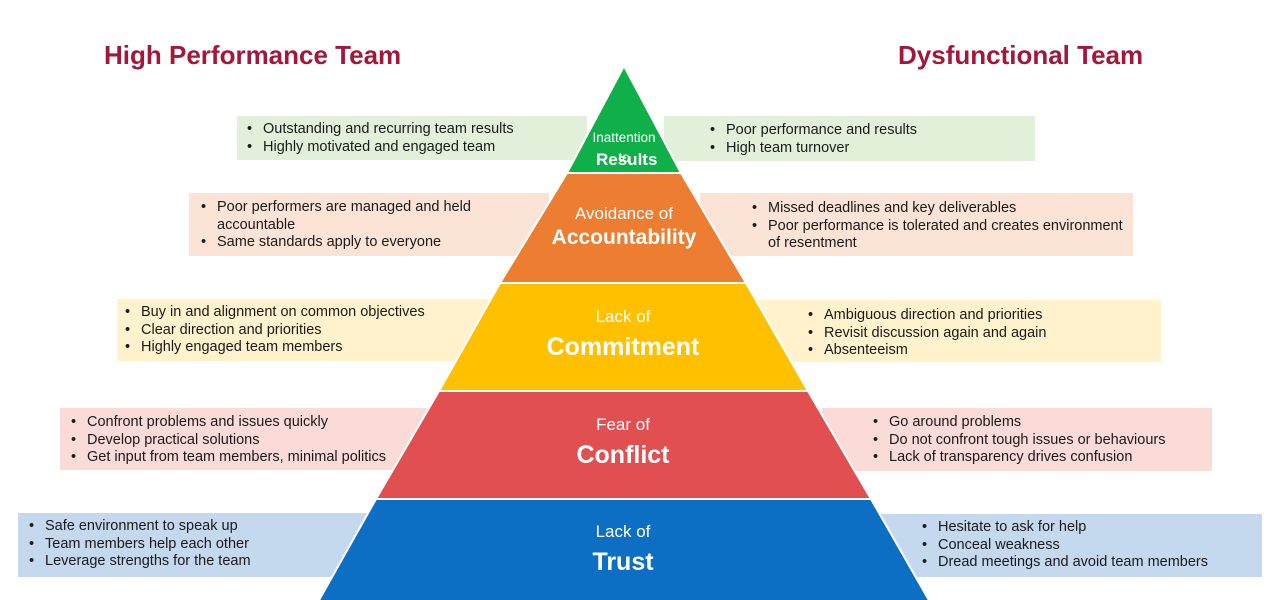 This screenshot has width=1280, height=600. I want to click on trust-label: Lack of Trust, so click(623, 550).